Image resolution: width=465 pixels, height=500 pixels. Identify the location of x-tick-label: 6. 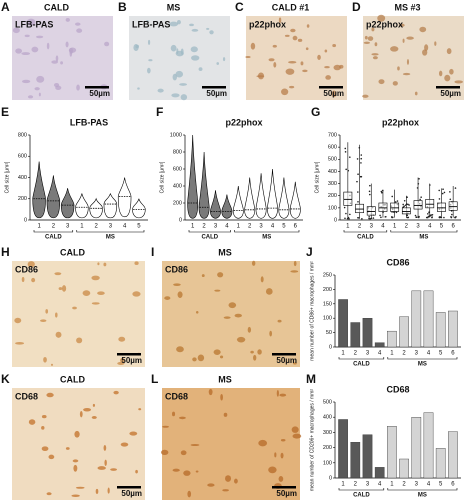
(453, 485).